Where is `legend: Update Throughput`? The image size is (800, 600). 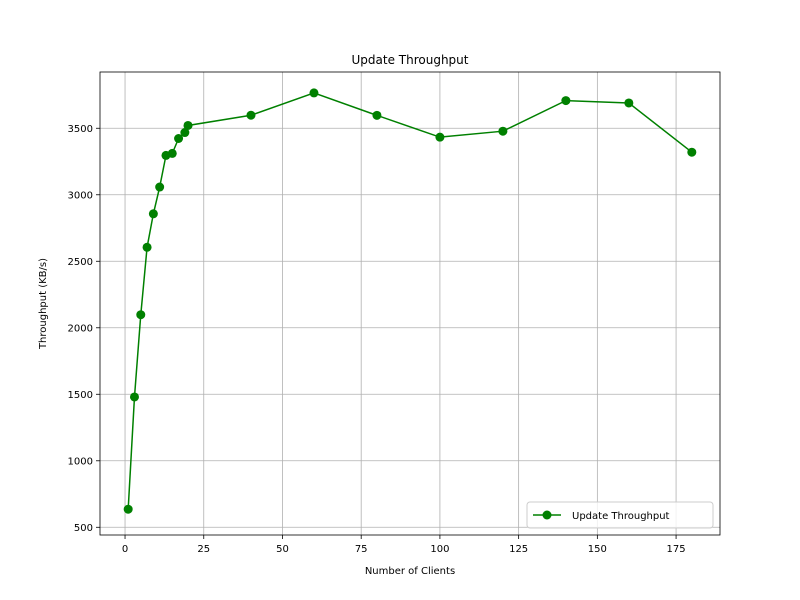 legend: Update Throughput is located at coordinates (620, 515).